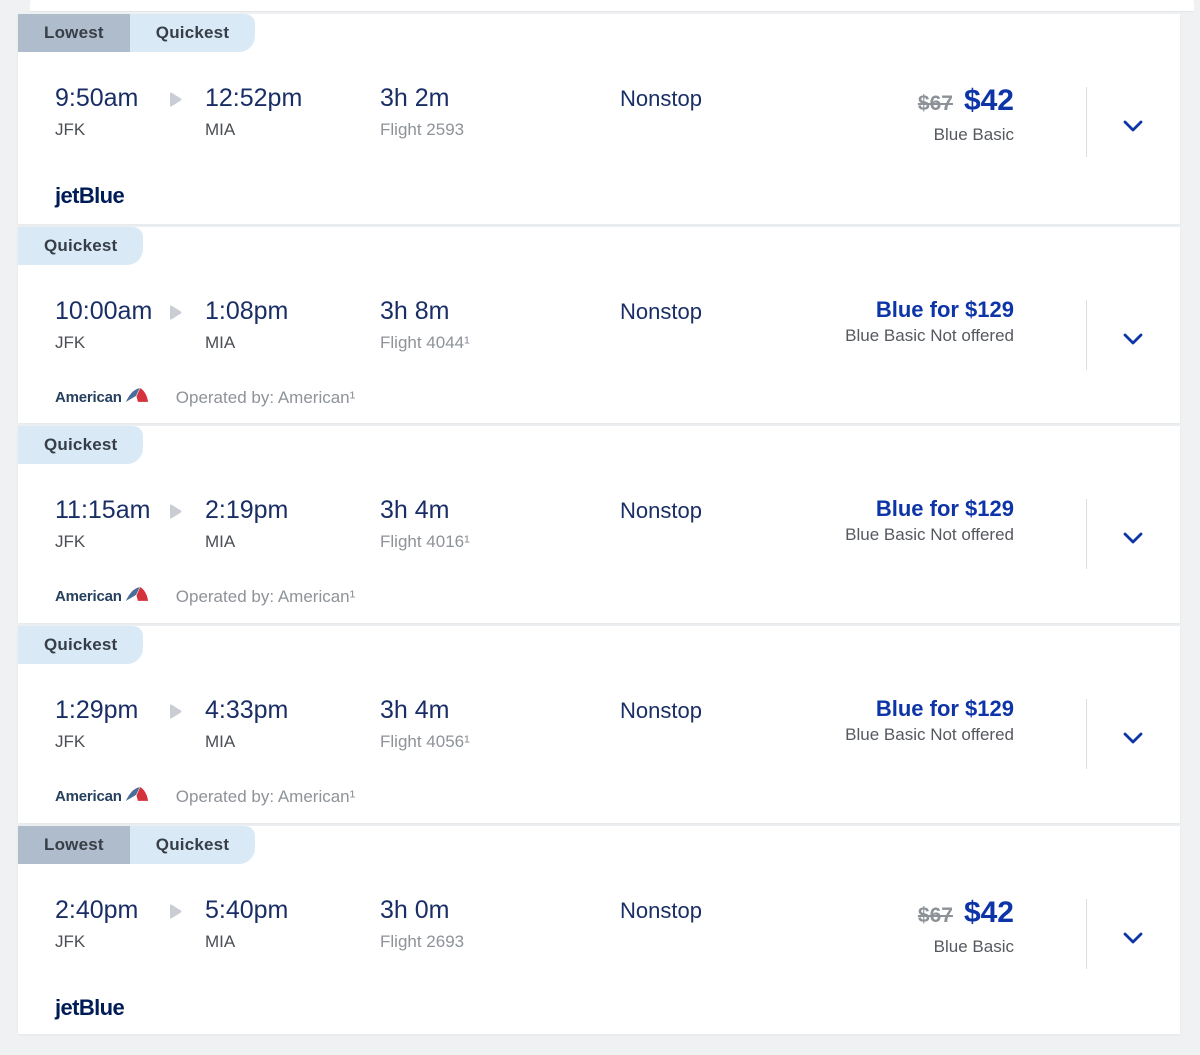 The image size is (1200, 1055). What do you see at coordinates (97, 98) in the screenshot?
I see `depart-time: 9:50am` at bounding box center [97, 98].